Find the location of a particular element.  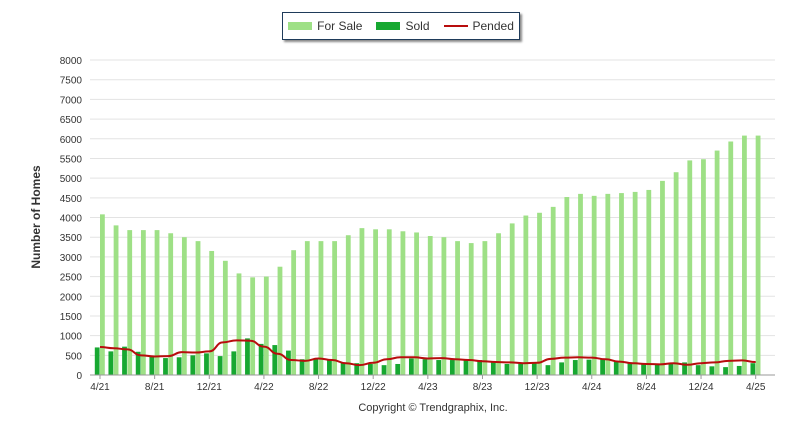

y-tick-label: 4000 is located at coordinates (71, 219).